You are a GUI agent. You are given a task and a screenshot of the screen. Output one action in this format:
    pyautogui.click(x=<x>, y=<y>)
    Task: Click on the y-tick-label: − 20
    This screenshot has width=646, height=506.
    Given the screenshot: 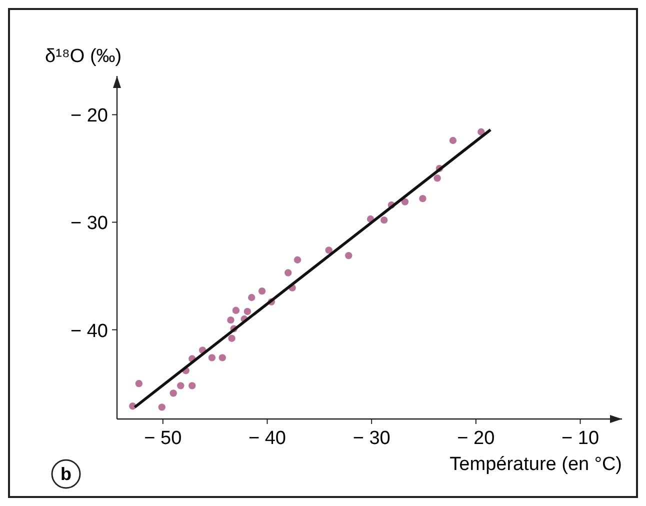 What is the action you would take?
    pyautogui.click(x=89, y=116)
    